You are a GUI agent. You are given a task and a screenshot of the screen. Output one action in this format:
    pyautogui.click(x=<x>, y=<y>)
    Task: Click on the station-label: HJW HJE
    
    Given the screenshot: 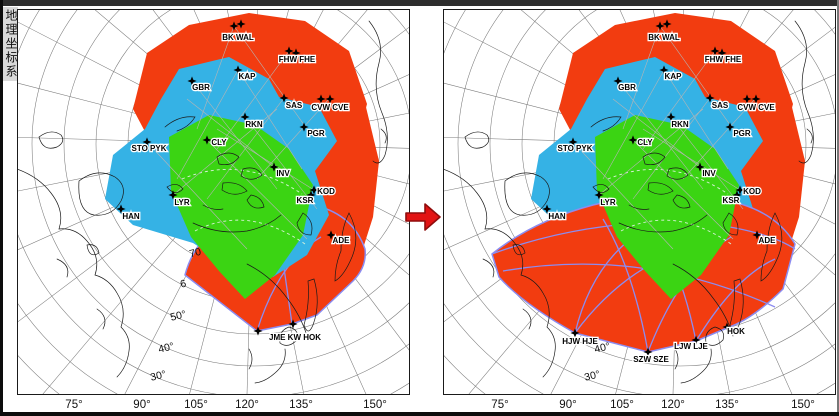 What is the action you would take?
    pyautogui.click(x=580, y=341)
    